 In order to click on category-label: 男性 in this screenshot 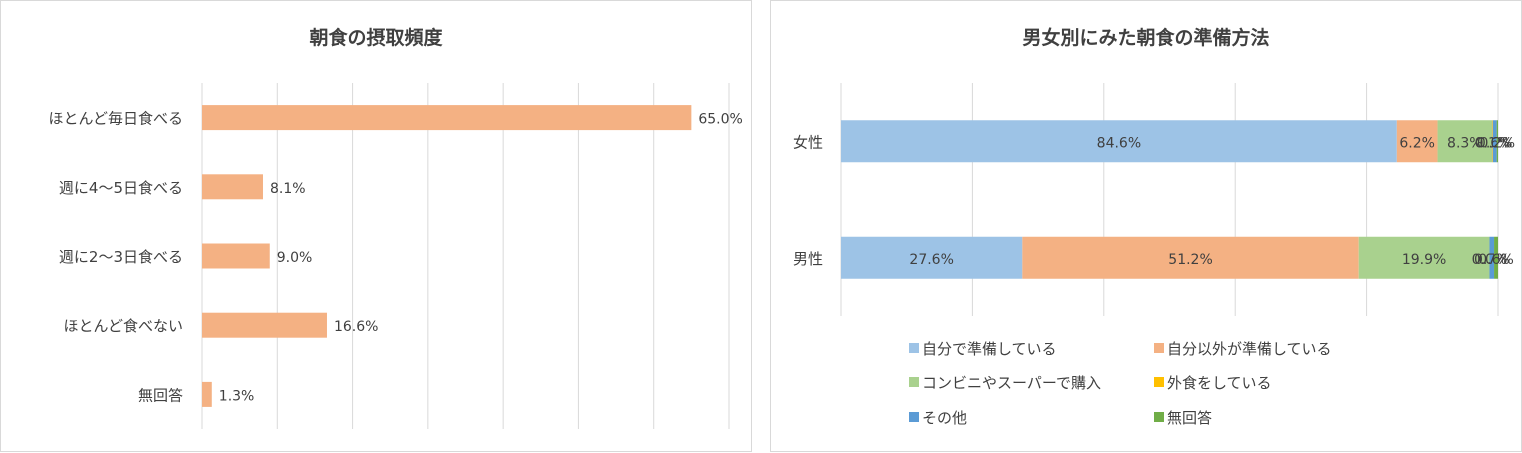, I will do `click(808, 259)`.